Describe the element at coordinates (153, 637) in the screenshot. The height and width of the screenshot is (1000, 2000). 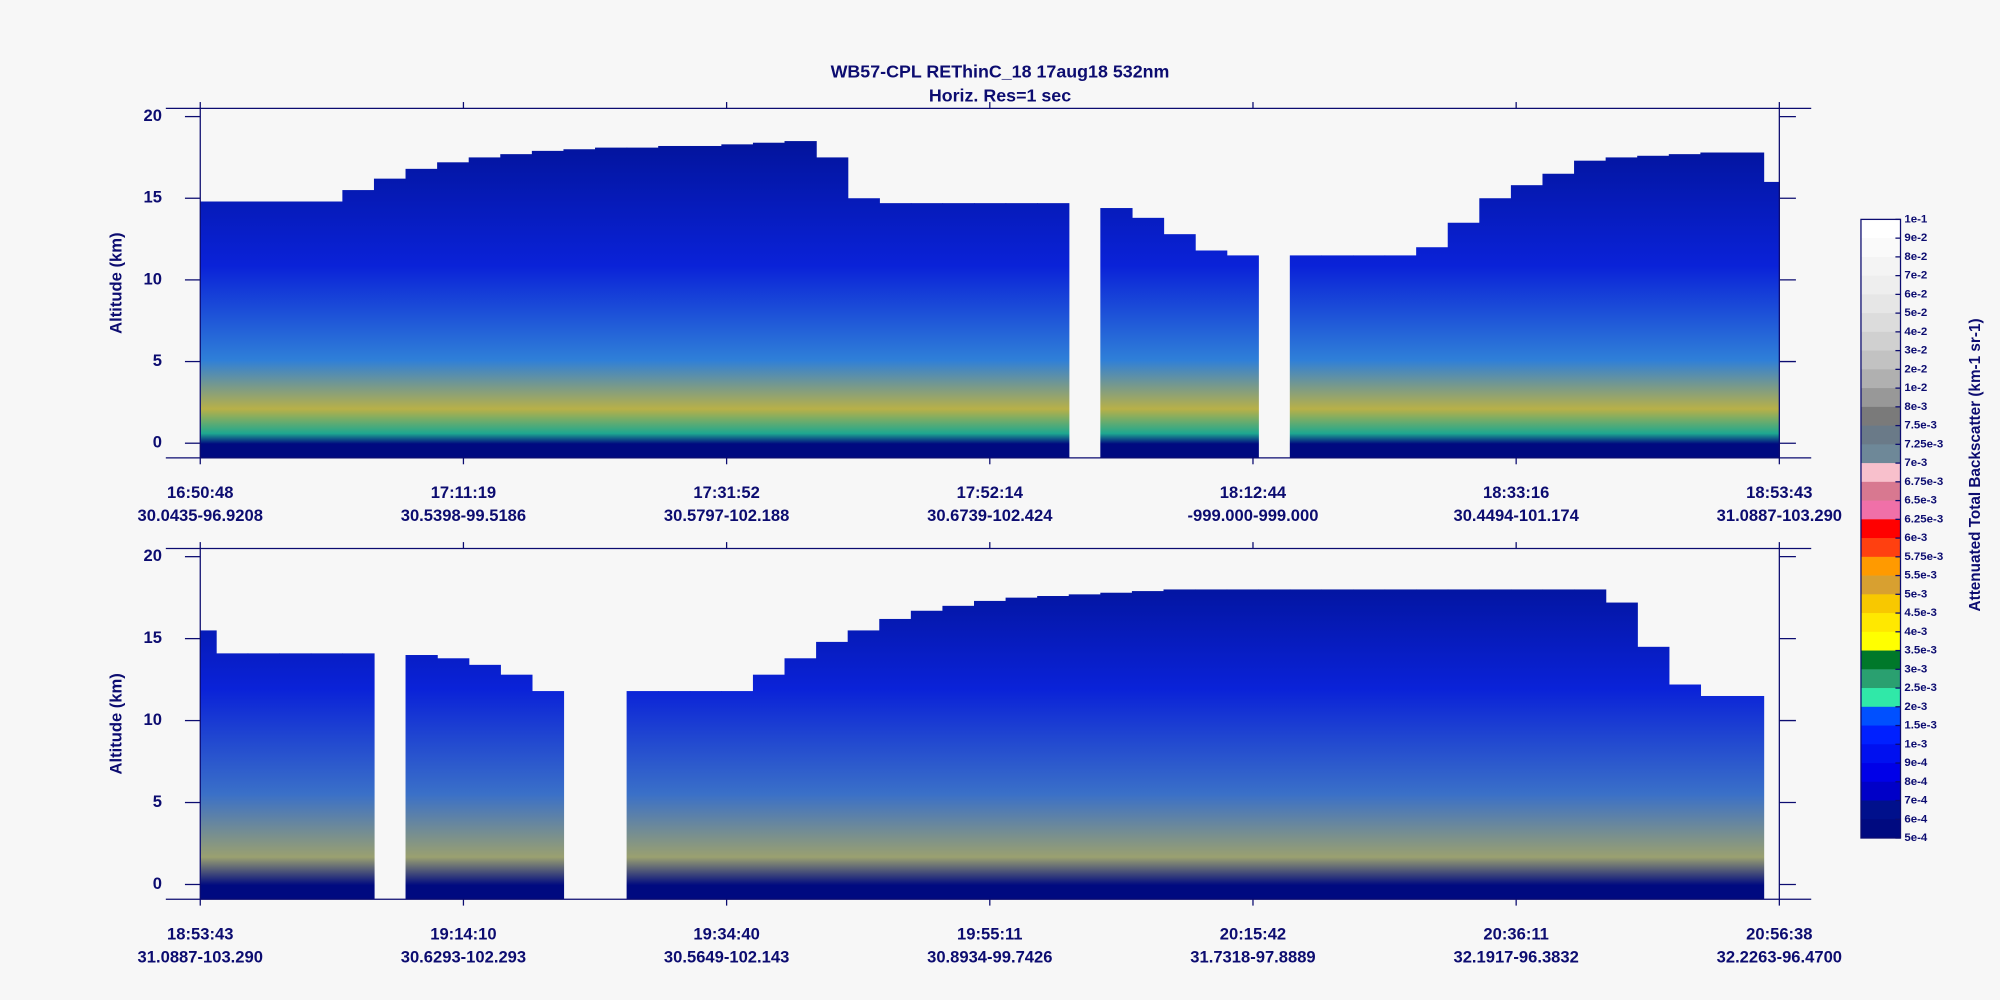
I see `y-tick-label: 15` at that location.